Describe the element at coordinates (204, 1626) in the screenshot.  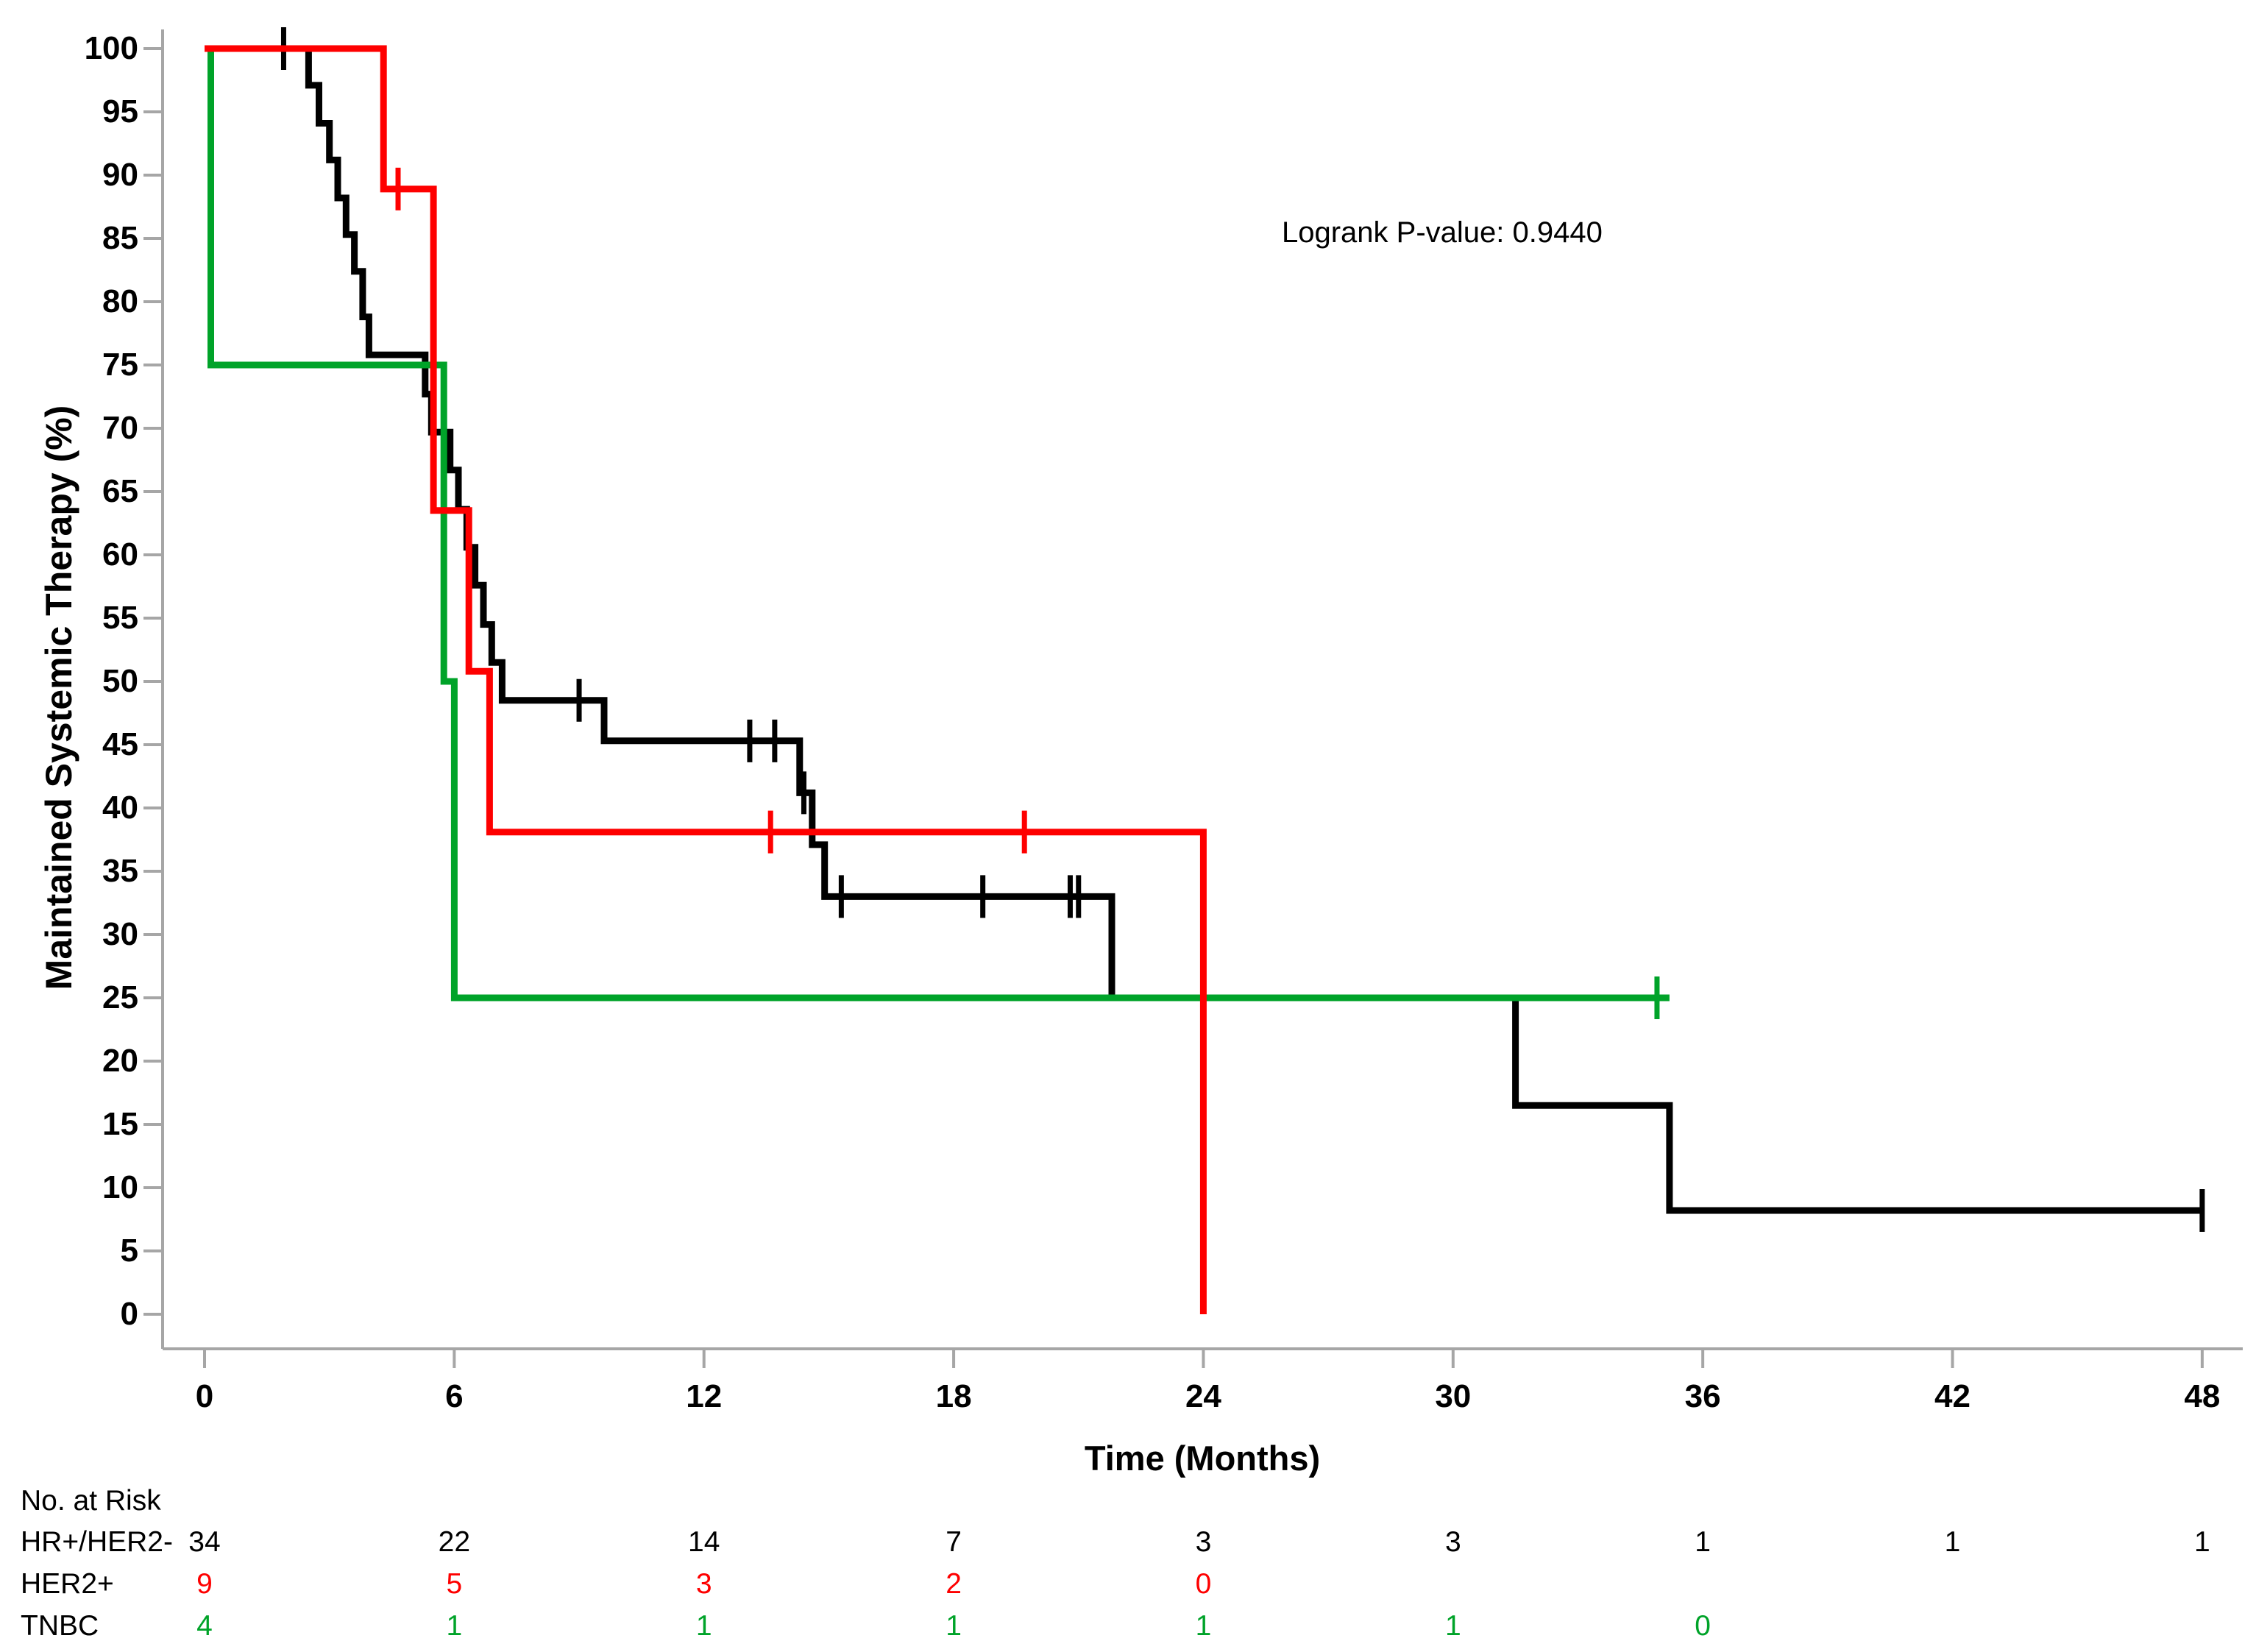
I see `risk-value: 4` at that location.